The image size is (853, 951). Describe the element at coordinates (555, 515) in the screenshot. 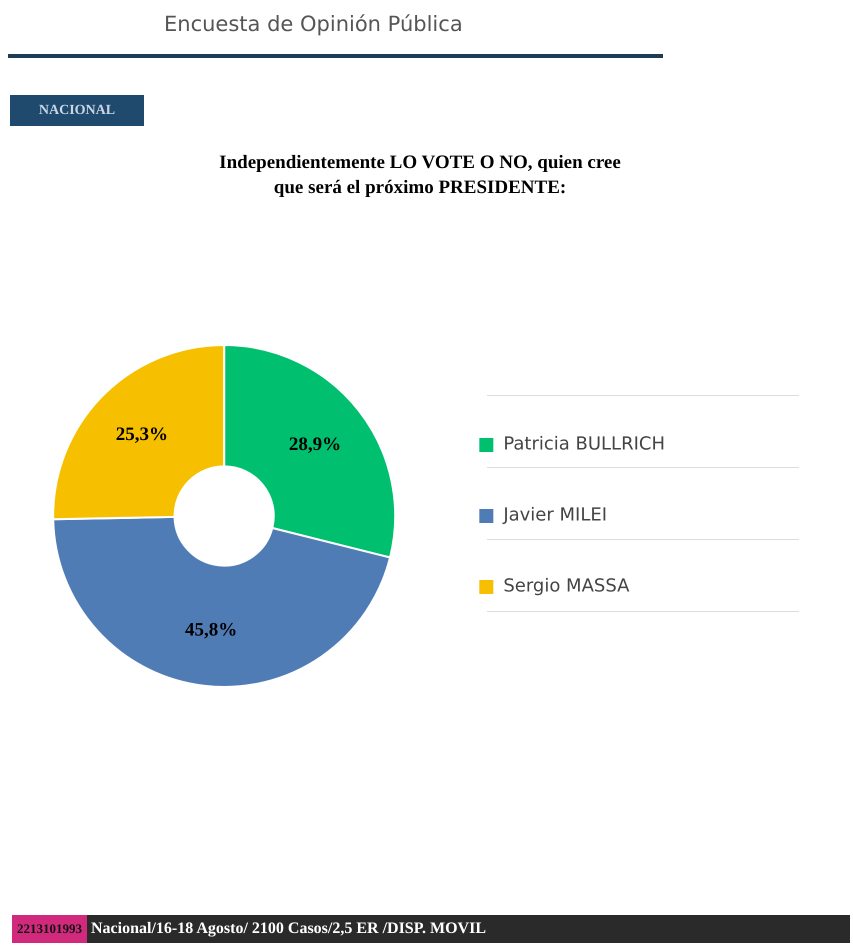

I see `legend-label: Javier MILEI` at that location.